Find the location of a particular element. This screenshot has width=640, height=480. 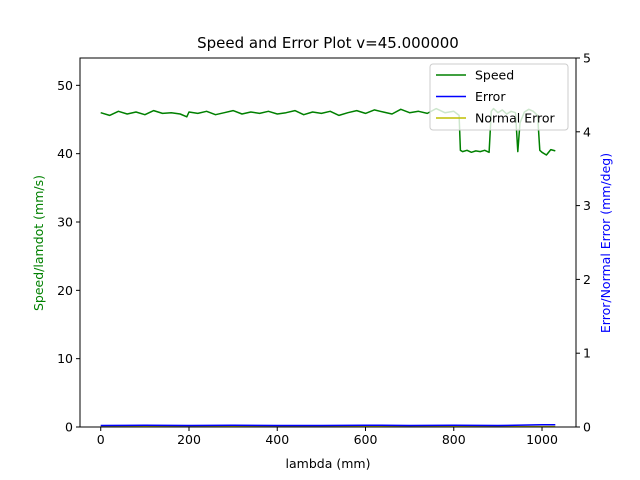

left-y-axis-label: Speed/lamdot (mm/s) is located at coordinates (38, 243).